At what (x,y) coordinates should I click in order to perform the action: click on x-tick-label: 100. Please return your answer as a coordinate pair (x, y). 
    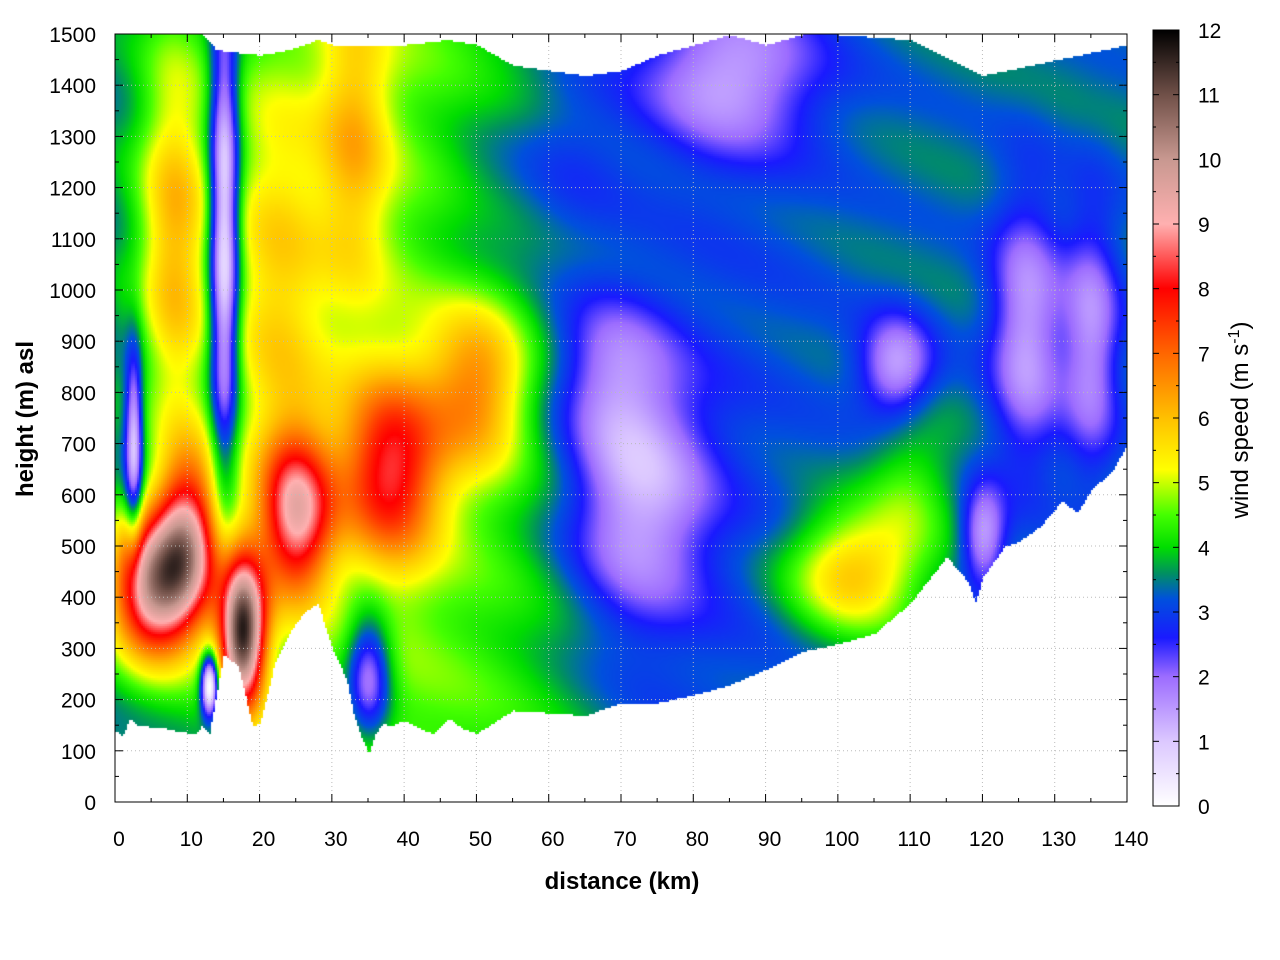
    Looking at the image, I should click on (841, 839).